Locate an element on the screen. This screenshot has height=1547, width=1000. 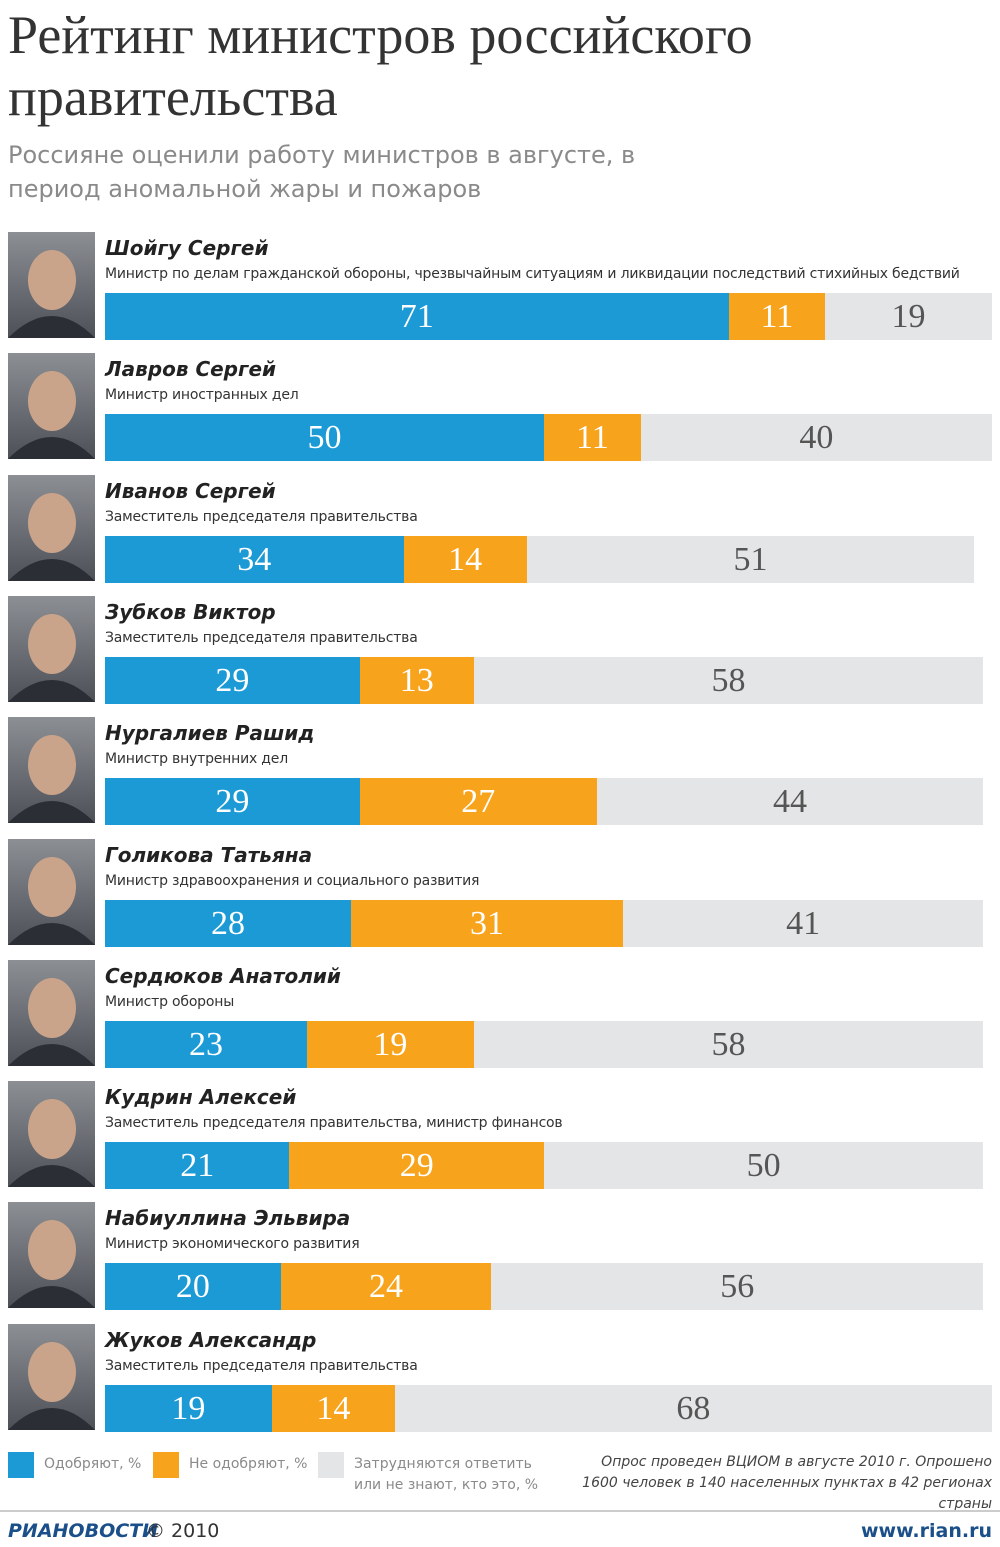
value-label: 41 is located at coordinates (803, 923).